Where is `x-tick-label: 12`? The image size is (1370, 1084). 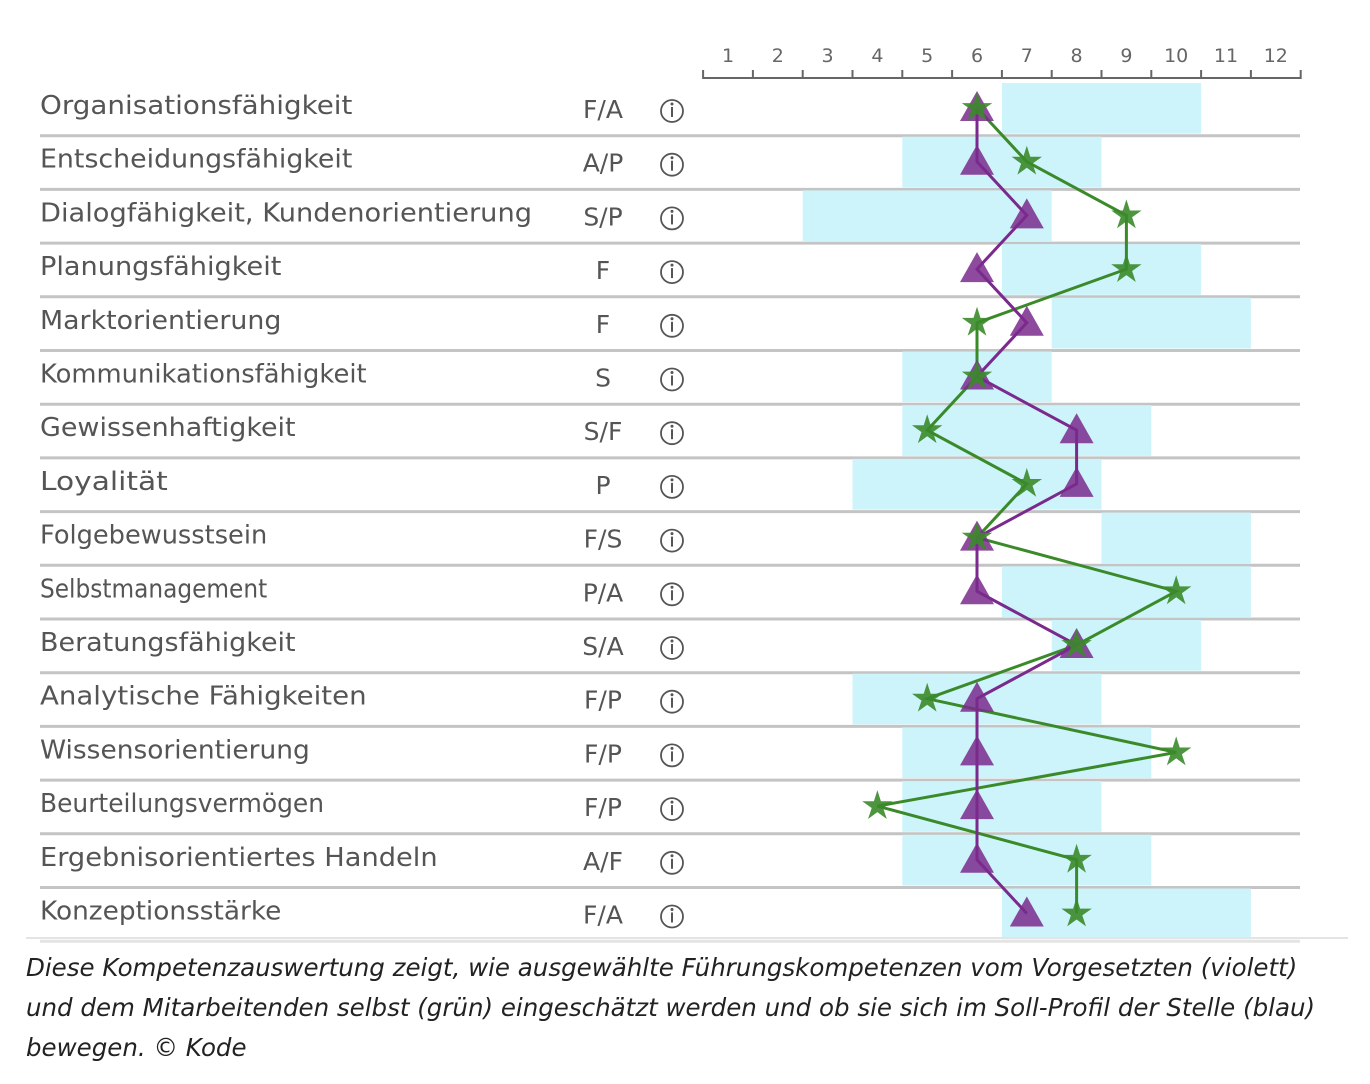 x-tick-label: 12 is located at coordinates (1276, 56).